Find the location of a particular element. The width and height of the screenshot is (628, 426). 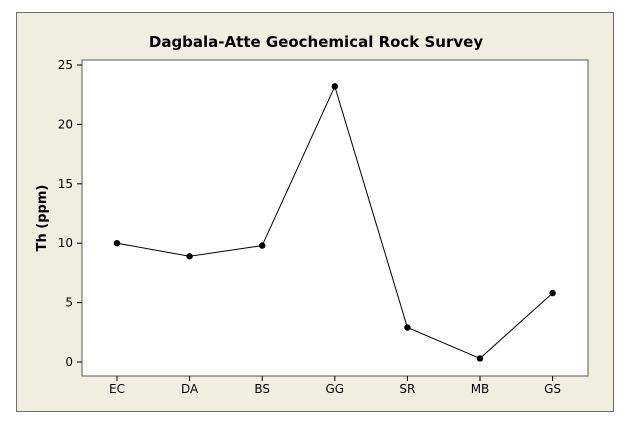

data-point-bs is located at coordinates (262, 245).